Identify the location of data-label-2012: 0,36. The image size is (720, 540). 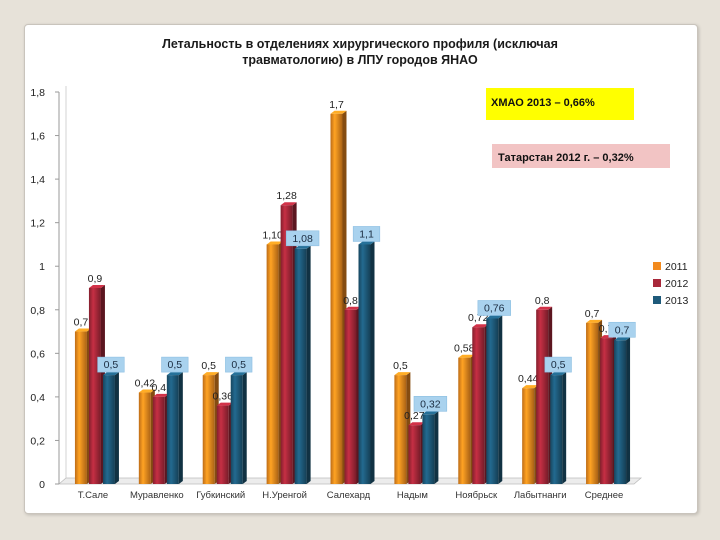
(223, 397).